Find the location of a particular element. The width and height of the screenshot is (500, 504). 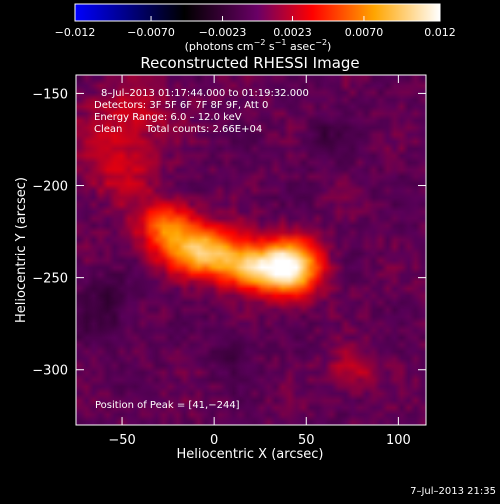

footer-timestamp: 7–Jul–2013 21:35 is located at coordinates (453, 491).